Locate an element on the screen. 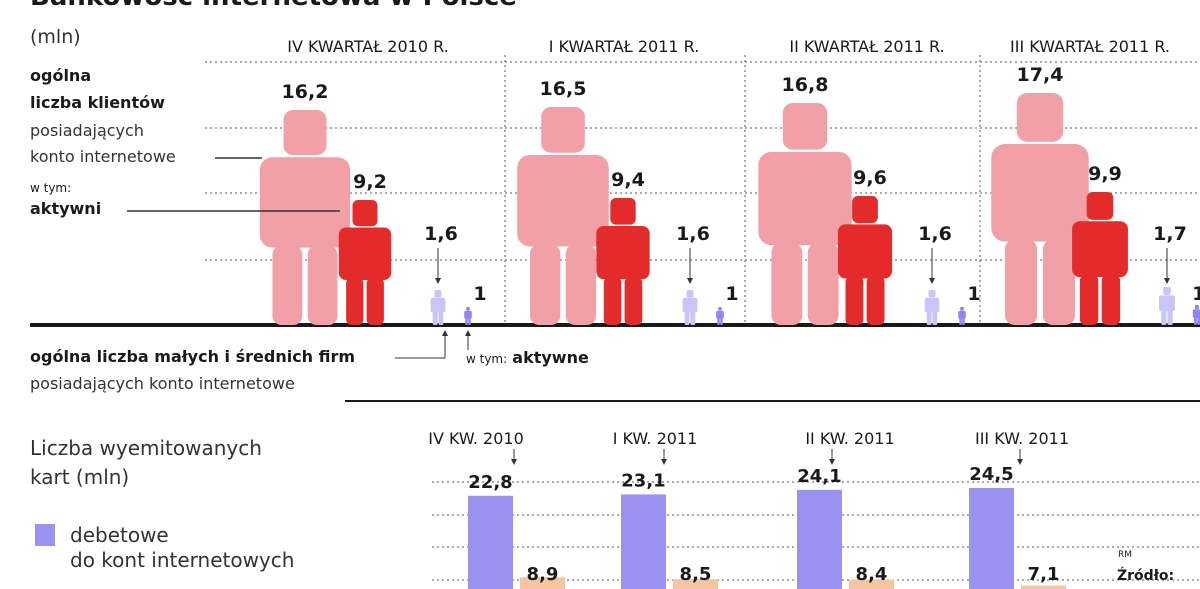 Image resolution: width=1200 pixels, height=589 pixels. other-bar-label-1: 8,5 is located at coordinates (696, 574).